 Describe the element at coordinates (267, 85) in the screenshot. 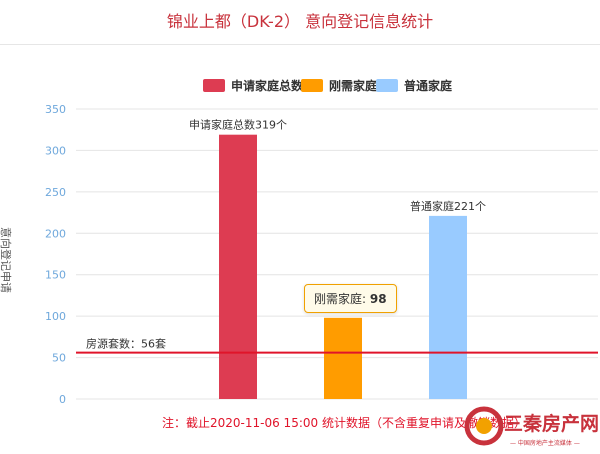

I see `legend-label-total: 申请家庭总数` at that location.